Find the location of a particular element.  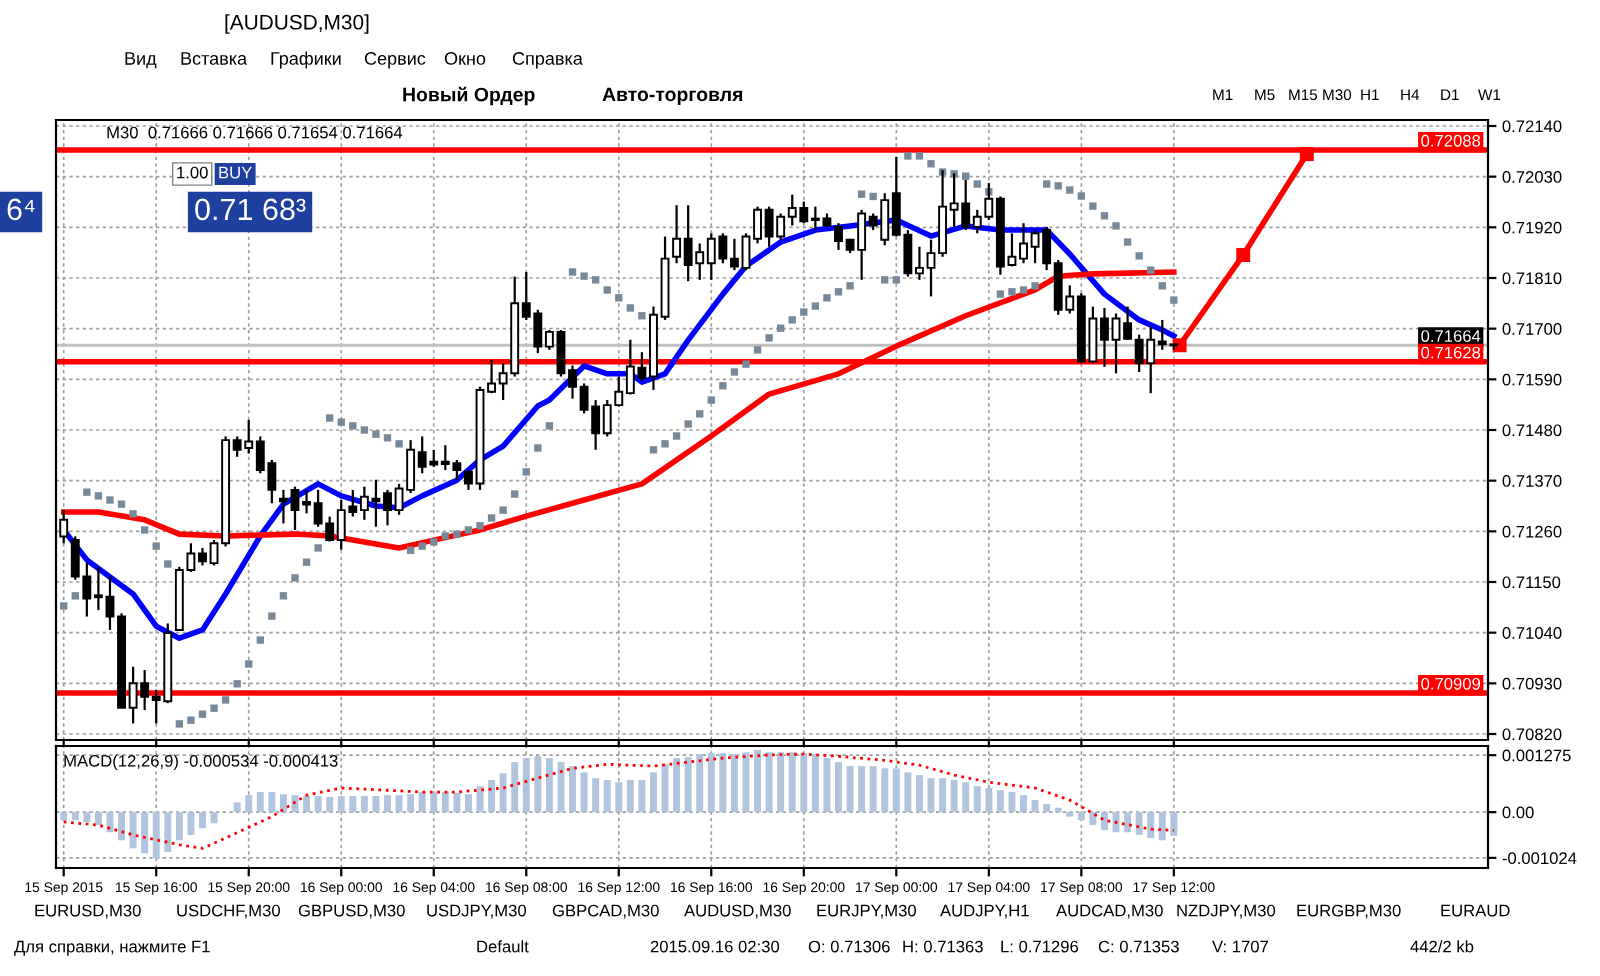

y-tick-label: 0.71590 is located at coordinates (1532, 379).